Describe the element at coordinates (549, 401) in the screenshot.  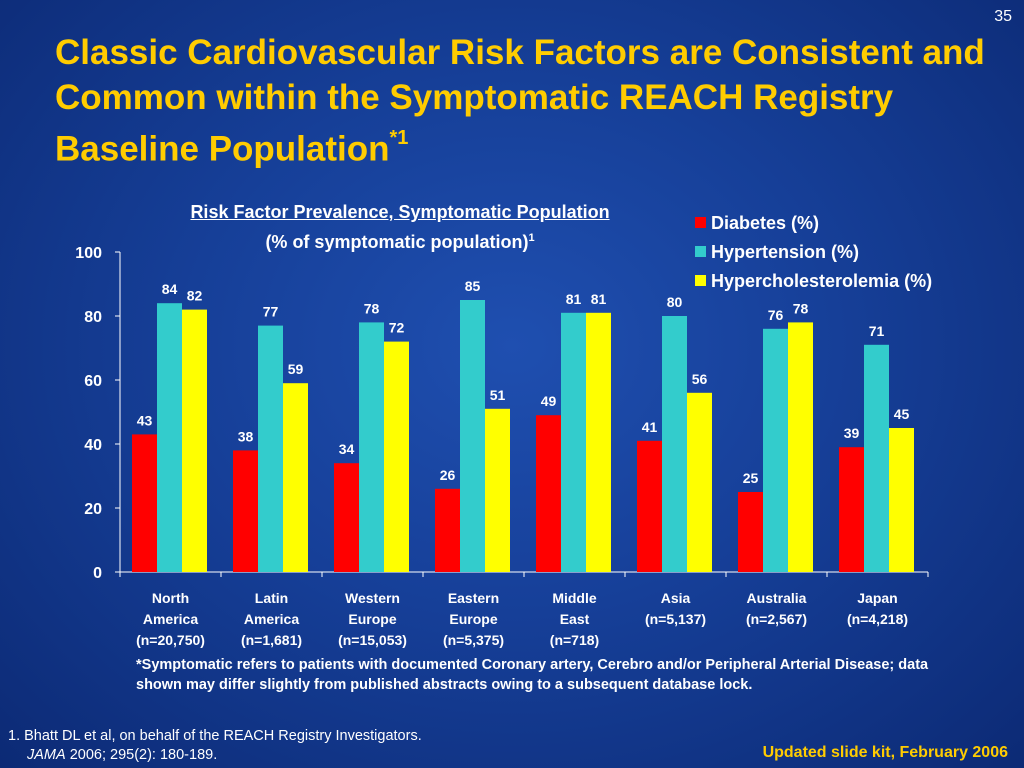
I see `data-label: 49` at that location.